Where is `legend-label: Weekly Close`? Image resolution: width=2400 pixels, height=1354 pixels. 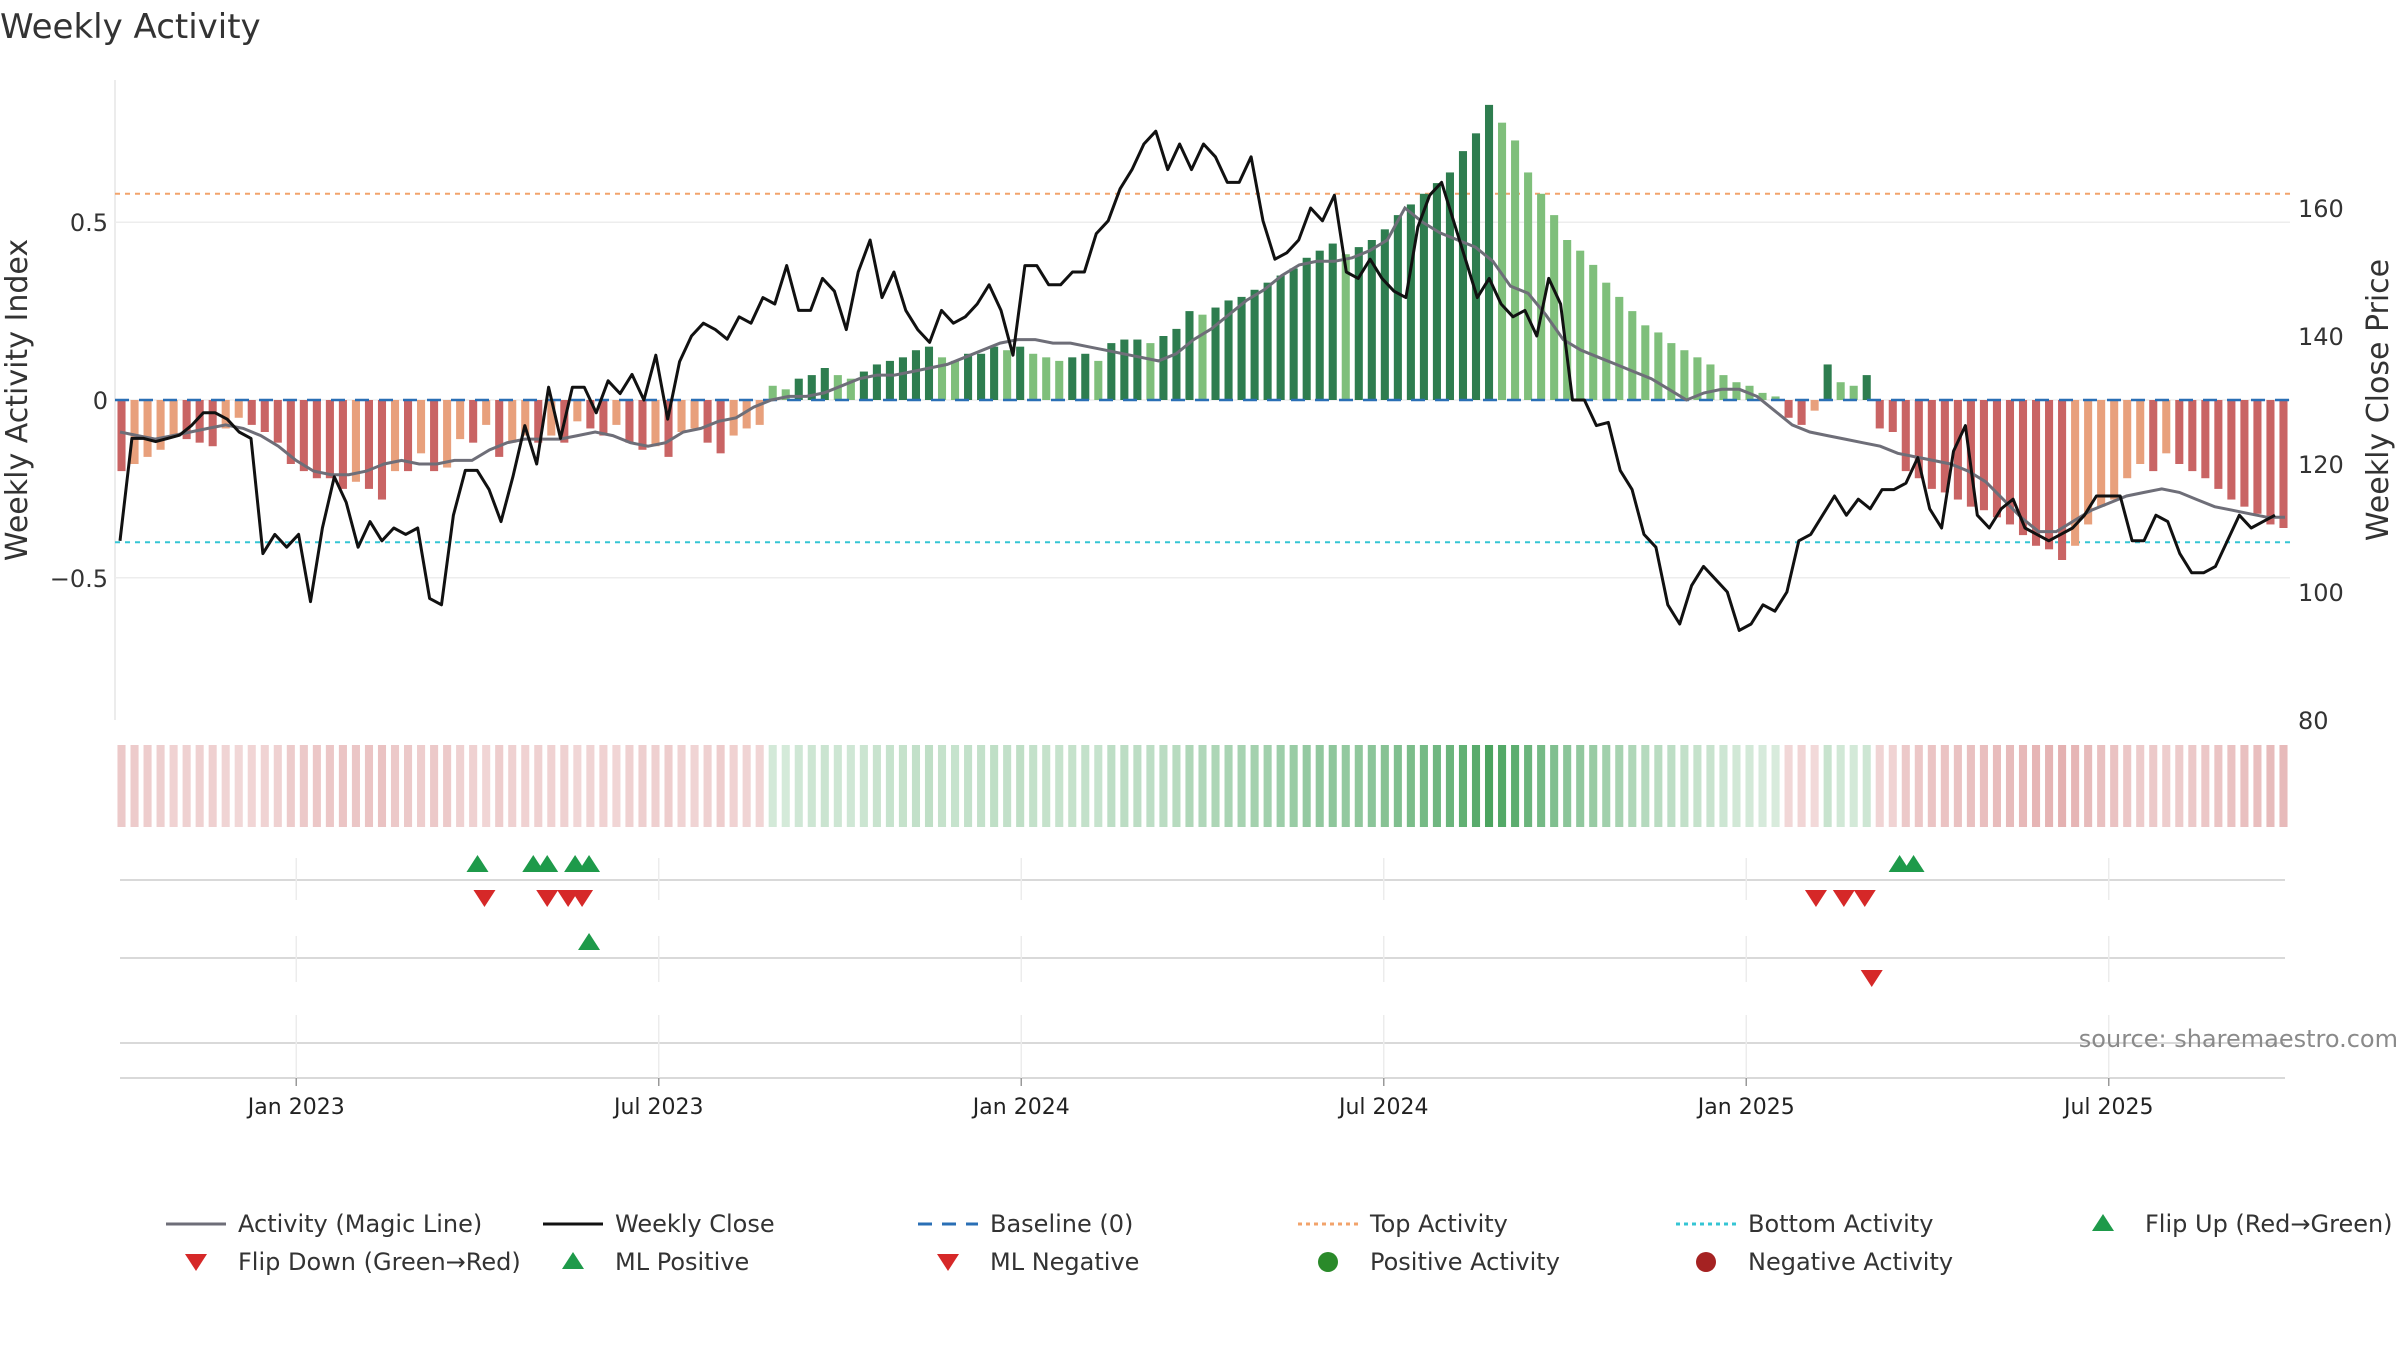 legend-label: Weekly Close is located at coordinates (695, 1224).